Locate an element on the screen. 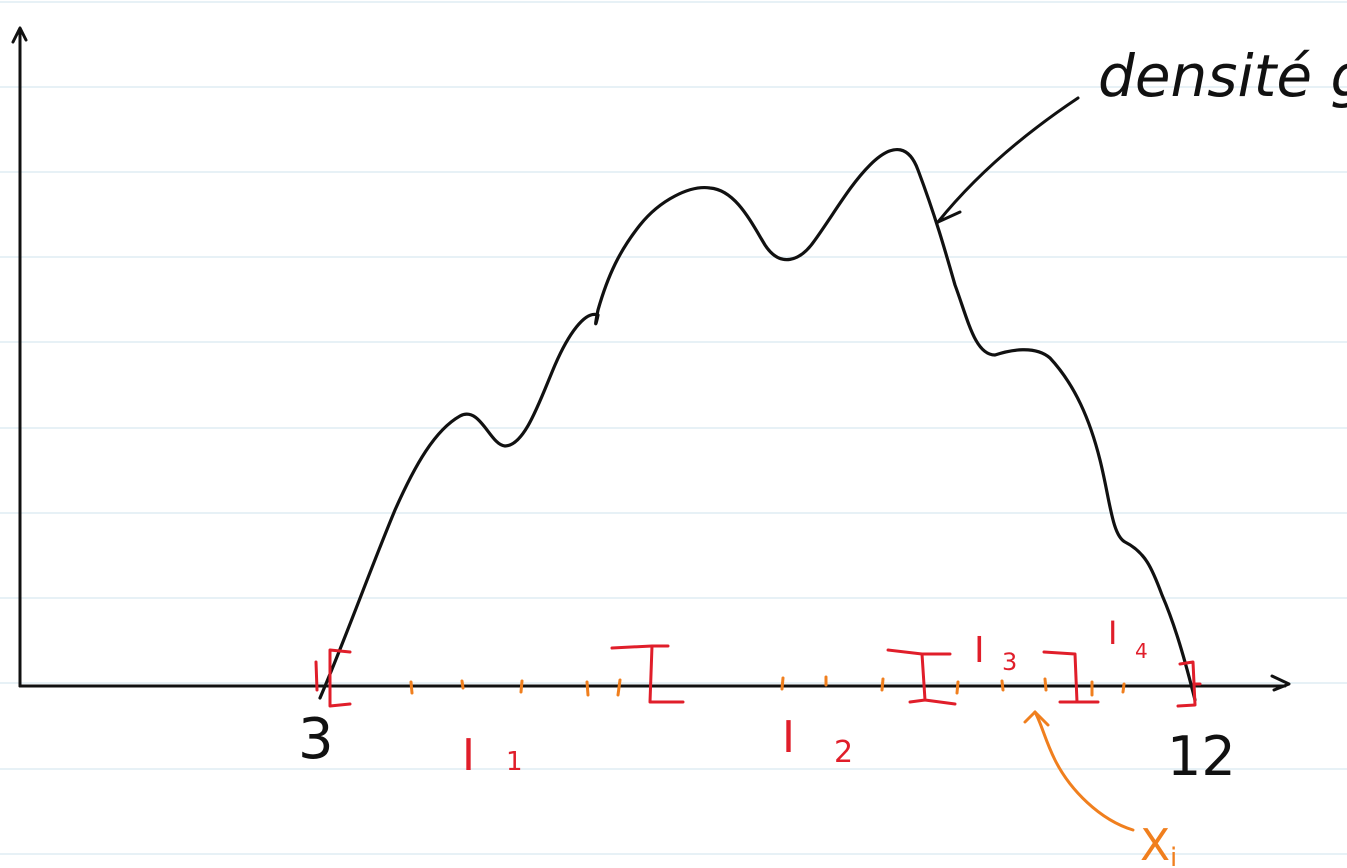 This screenshot has height=868, width=1347. interval-brackets is located at coordinates (758, 676).